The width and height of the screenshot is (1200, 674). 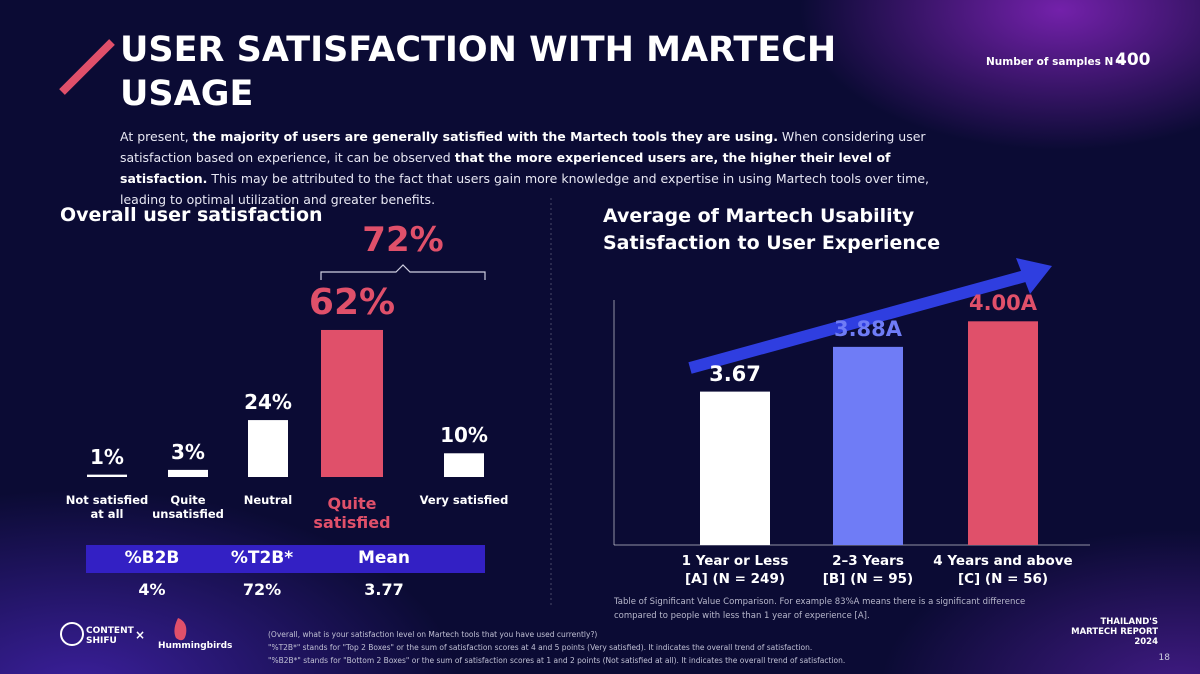 I want to click on top2-bracket, so click(x=403, y=272).